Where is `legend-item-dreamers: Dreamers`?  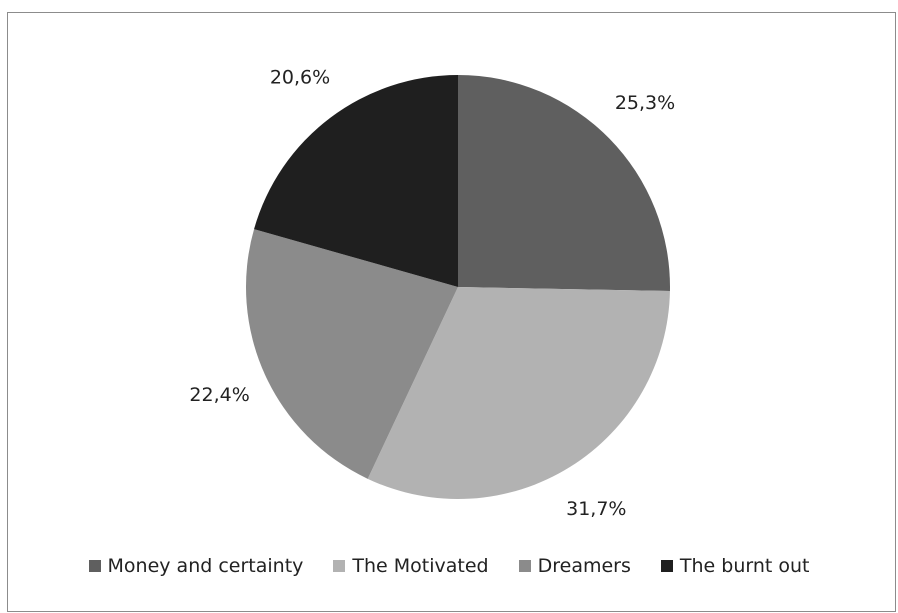 legend-item-dreamers: Dreamers is located at coordinates (574, 566).